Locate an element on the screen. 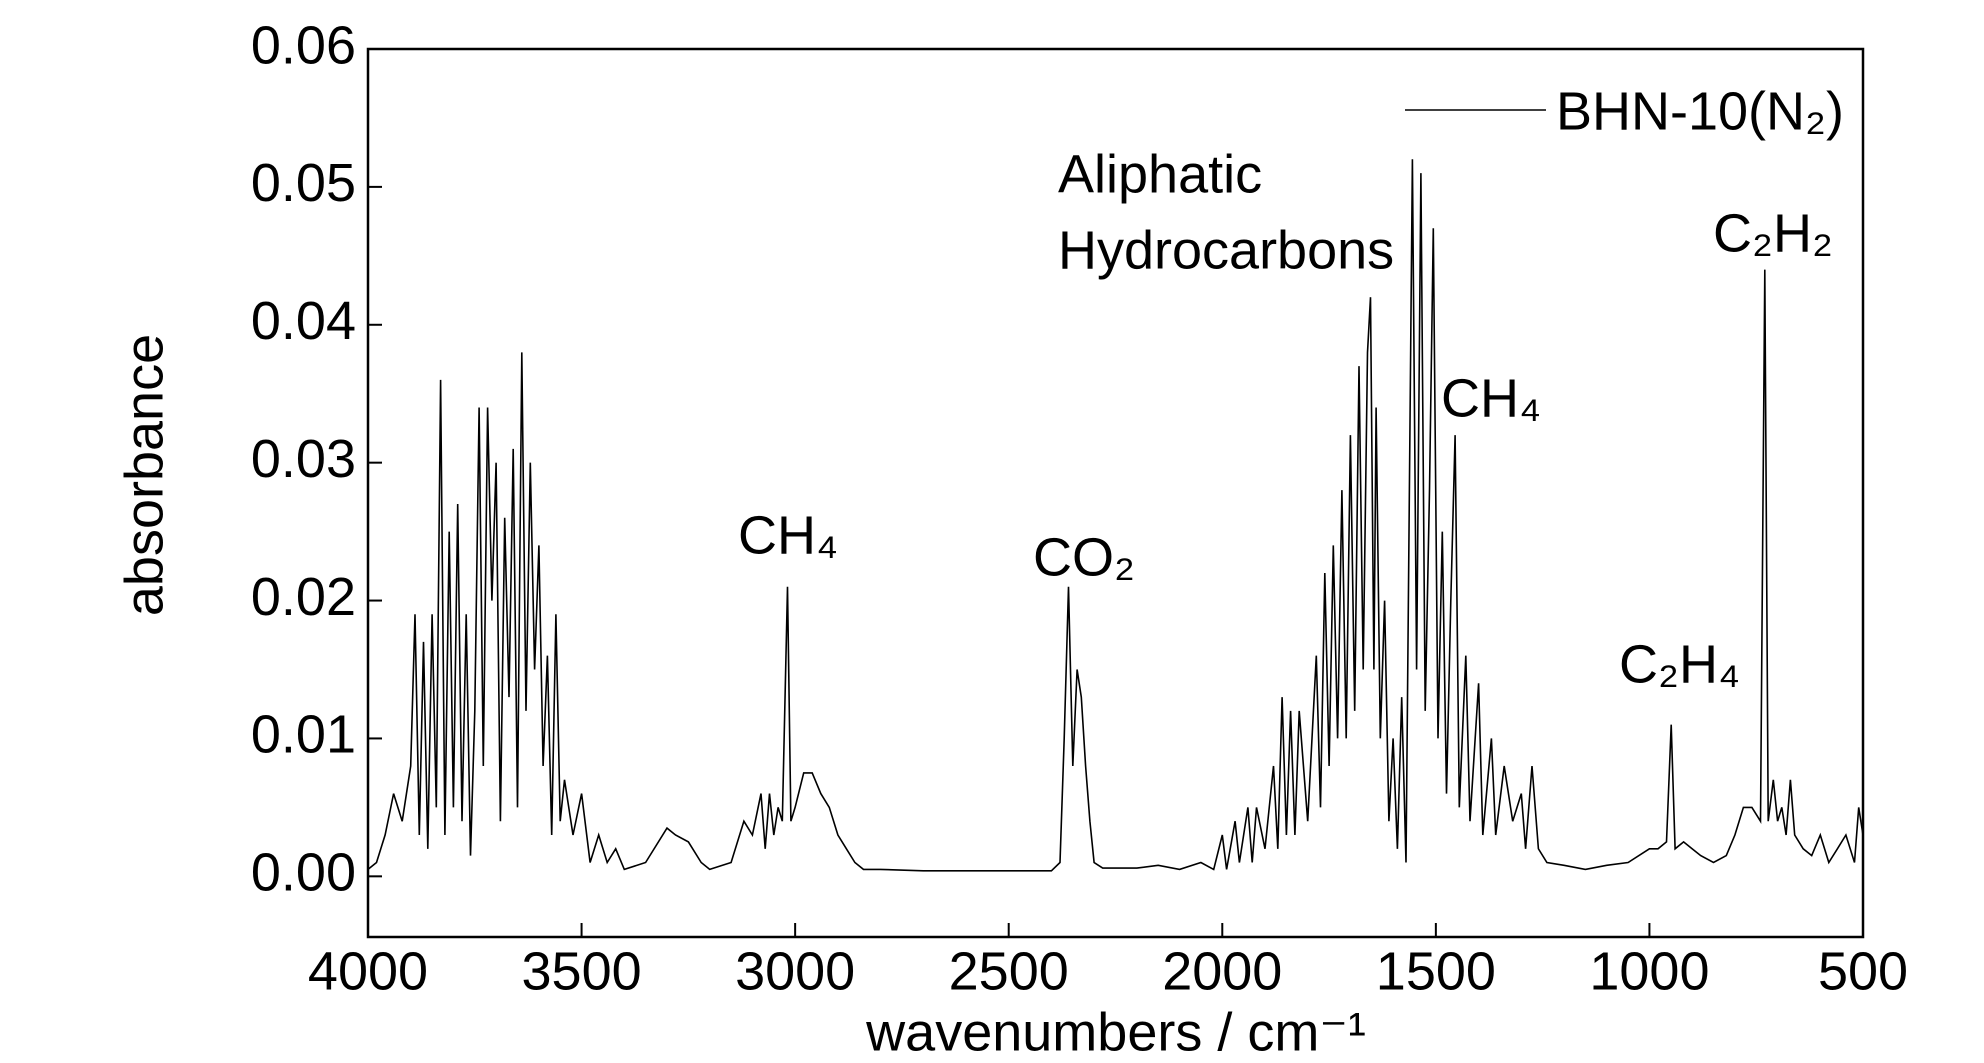  x-tick-label: 1500 is located at coordinates (1436, 971).